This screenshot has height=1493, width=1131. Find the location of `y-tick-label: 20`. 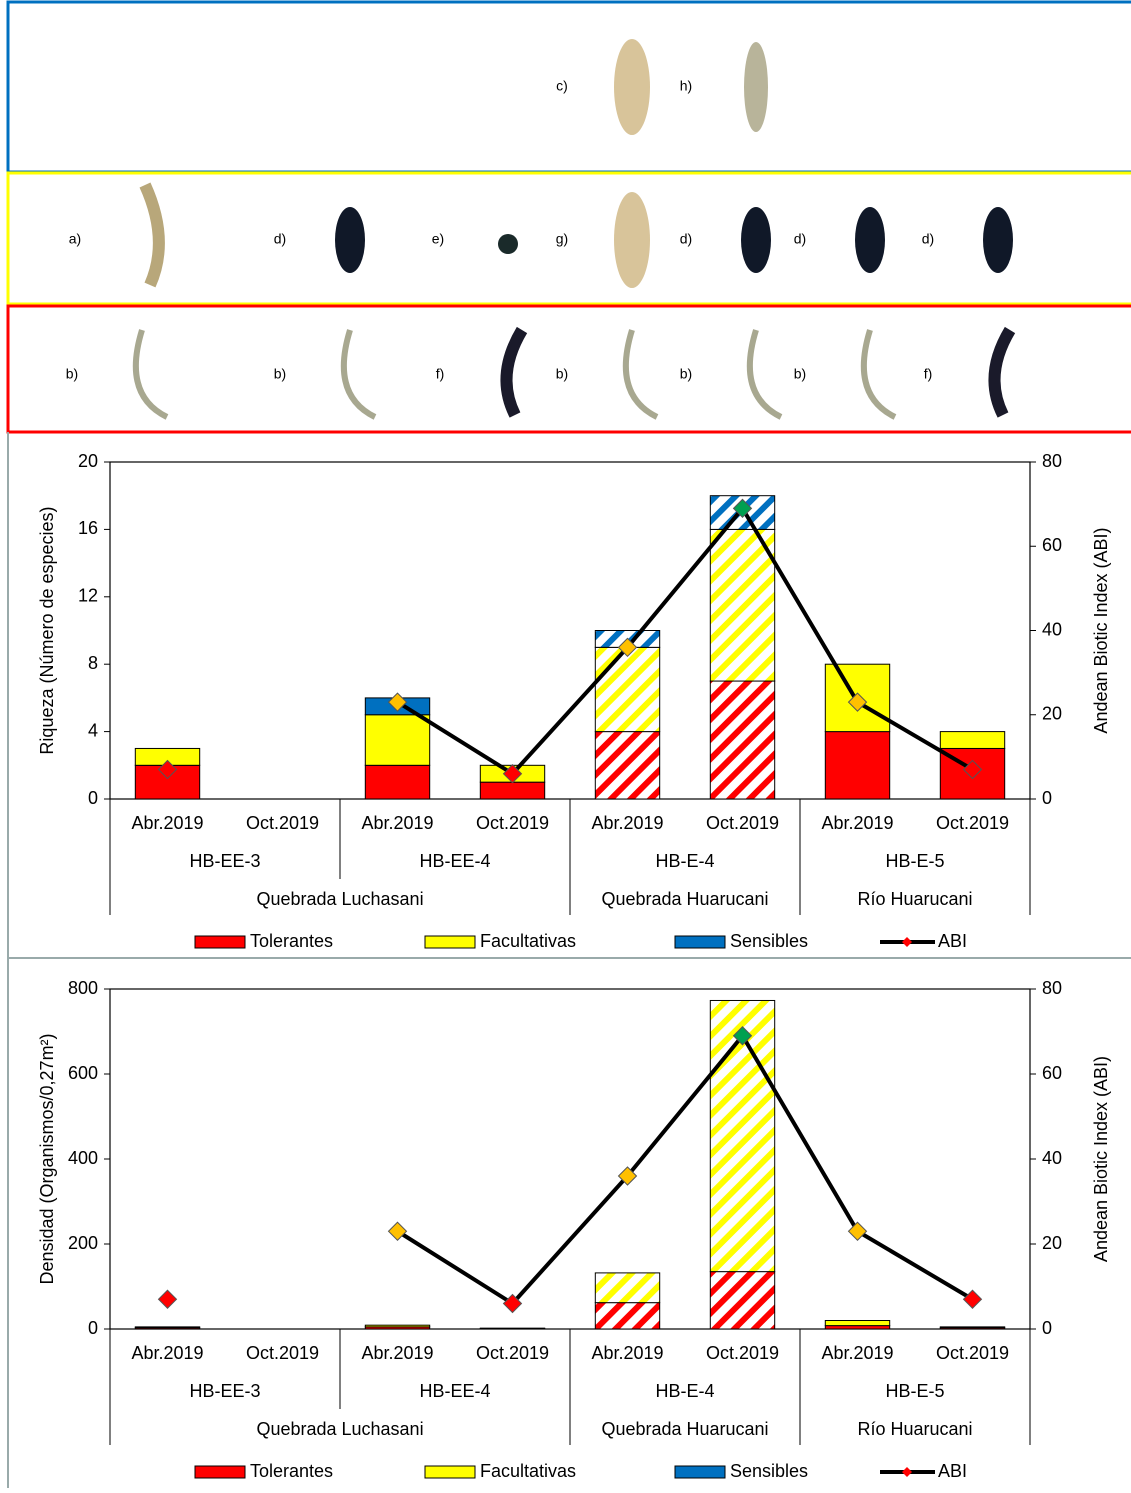

y-tick-label: 20 is located at coordinates (88, 461).